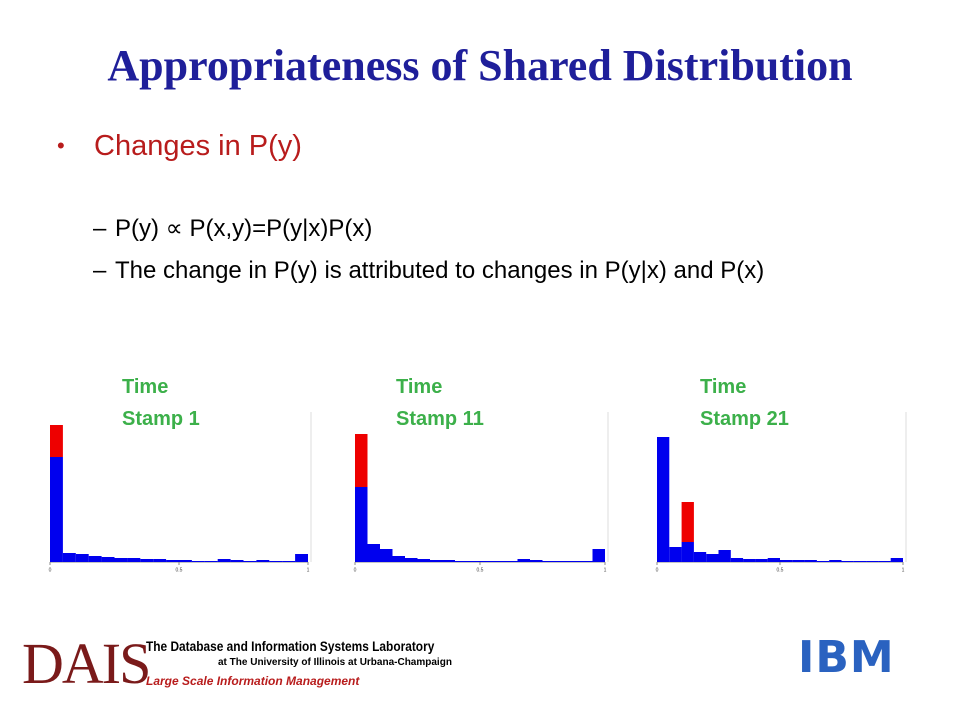  I want to click on chart-title: Time Stamp 21, so click(744, 403).